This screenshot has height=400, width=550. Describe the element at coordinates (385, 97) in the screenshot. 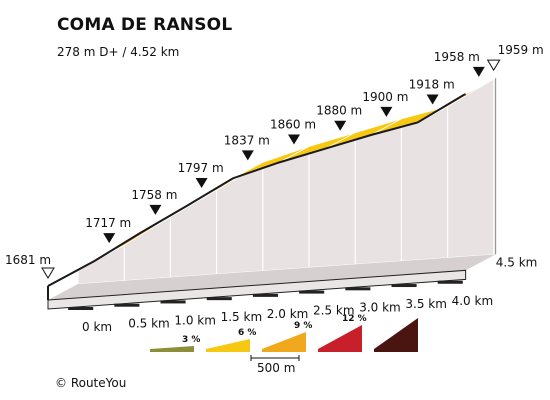

I see `elevation-label: 1900 m` at that location.